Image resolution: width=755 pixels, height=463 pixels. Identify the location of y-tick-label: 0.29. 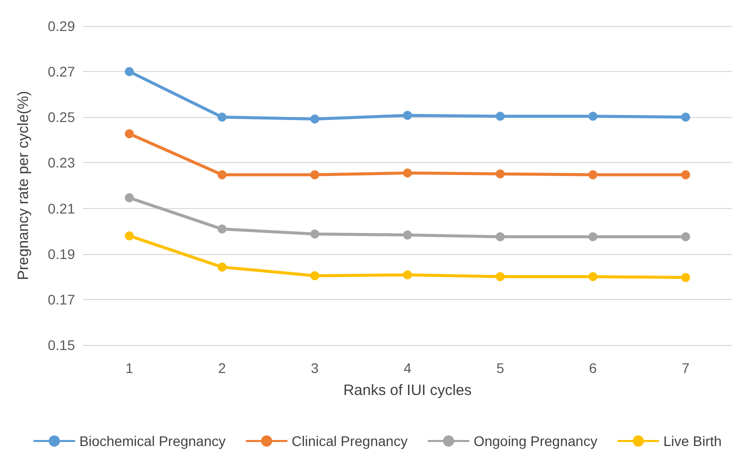
(62, 26).